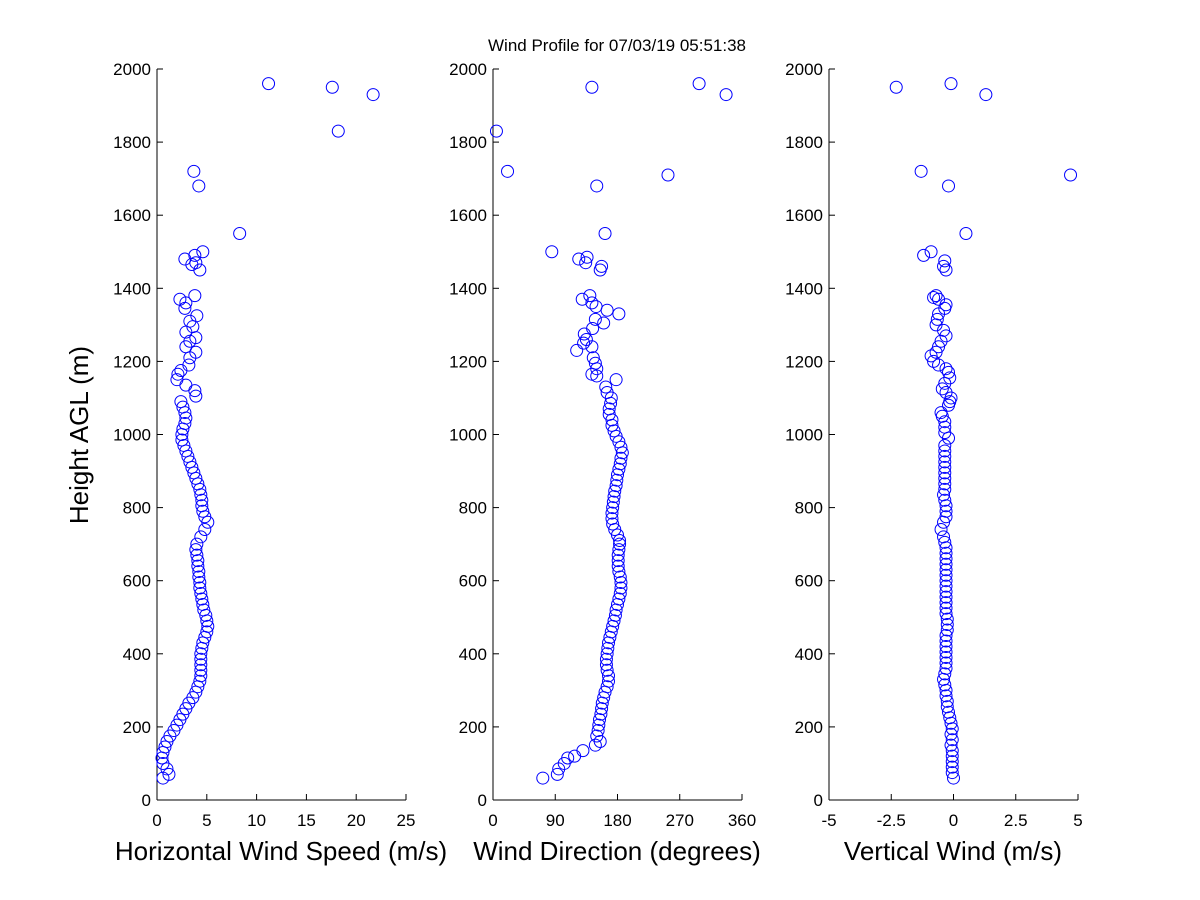 Image resolution: width=1200 pixels, height=900 pixels. What do you see at coordinates (156, 820) in the screenshot?
I see `x-tick-label-horizontal-speed: 0` at bounding box center [156, 820].